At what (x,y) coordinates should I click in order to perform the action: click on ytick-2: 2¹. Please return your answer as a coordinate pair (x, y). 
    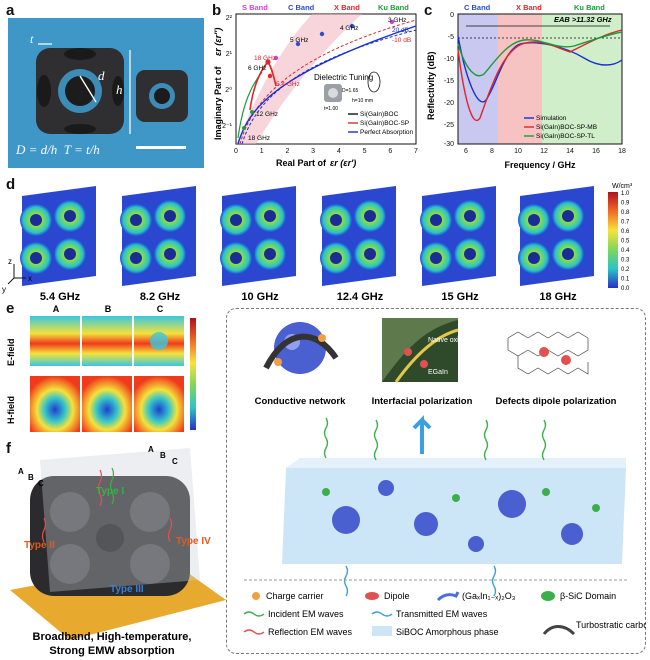
    Looking at the image, I should click on (229, 54).